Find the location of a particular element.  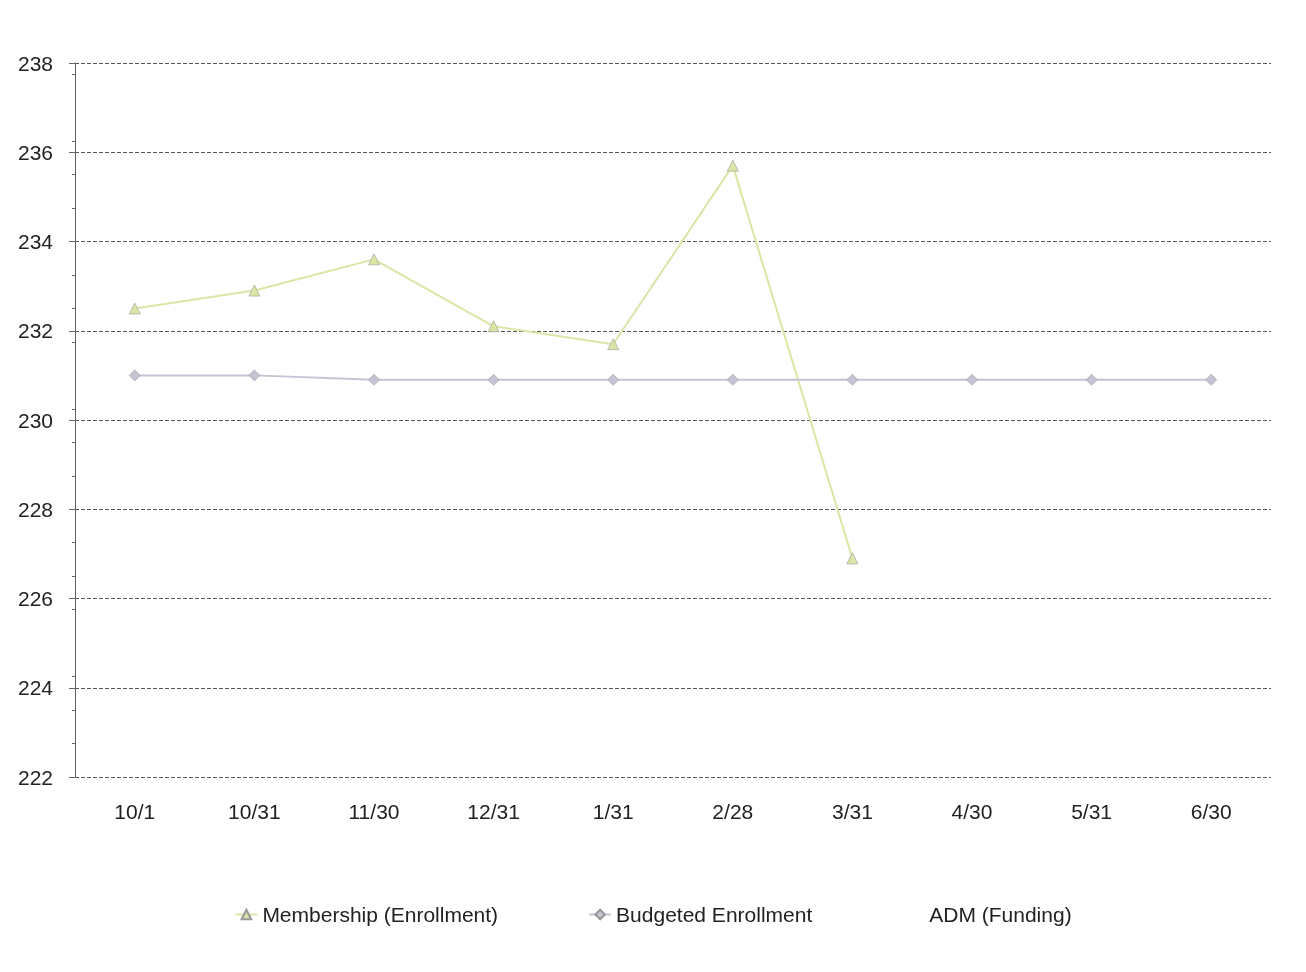

x-tick-label: 5/31 is located at coordinates (1092, 811).